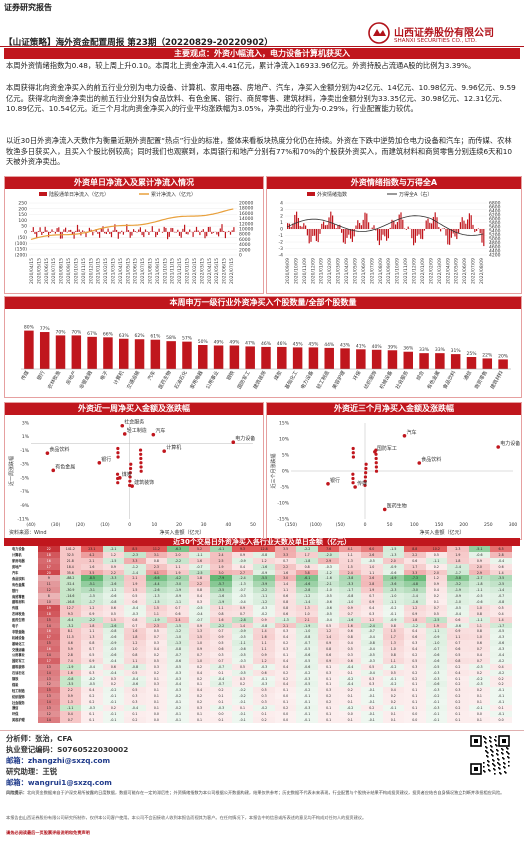 The image size is (524, 842). Describe the element at coordinates (441, 532) in the screenshot. I see `x-axis-label: 净买入金额（亿元）` at that location.